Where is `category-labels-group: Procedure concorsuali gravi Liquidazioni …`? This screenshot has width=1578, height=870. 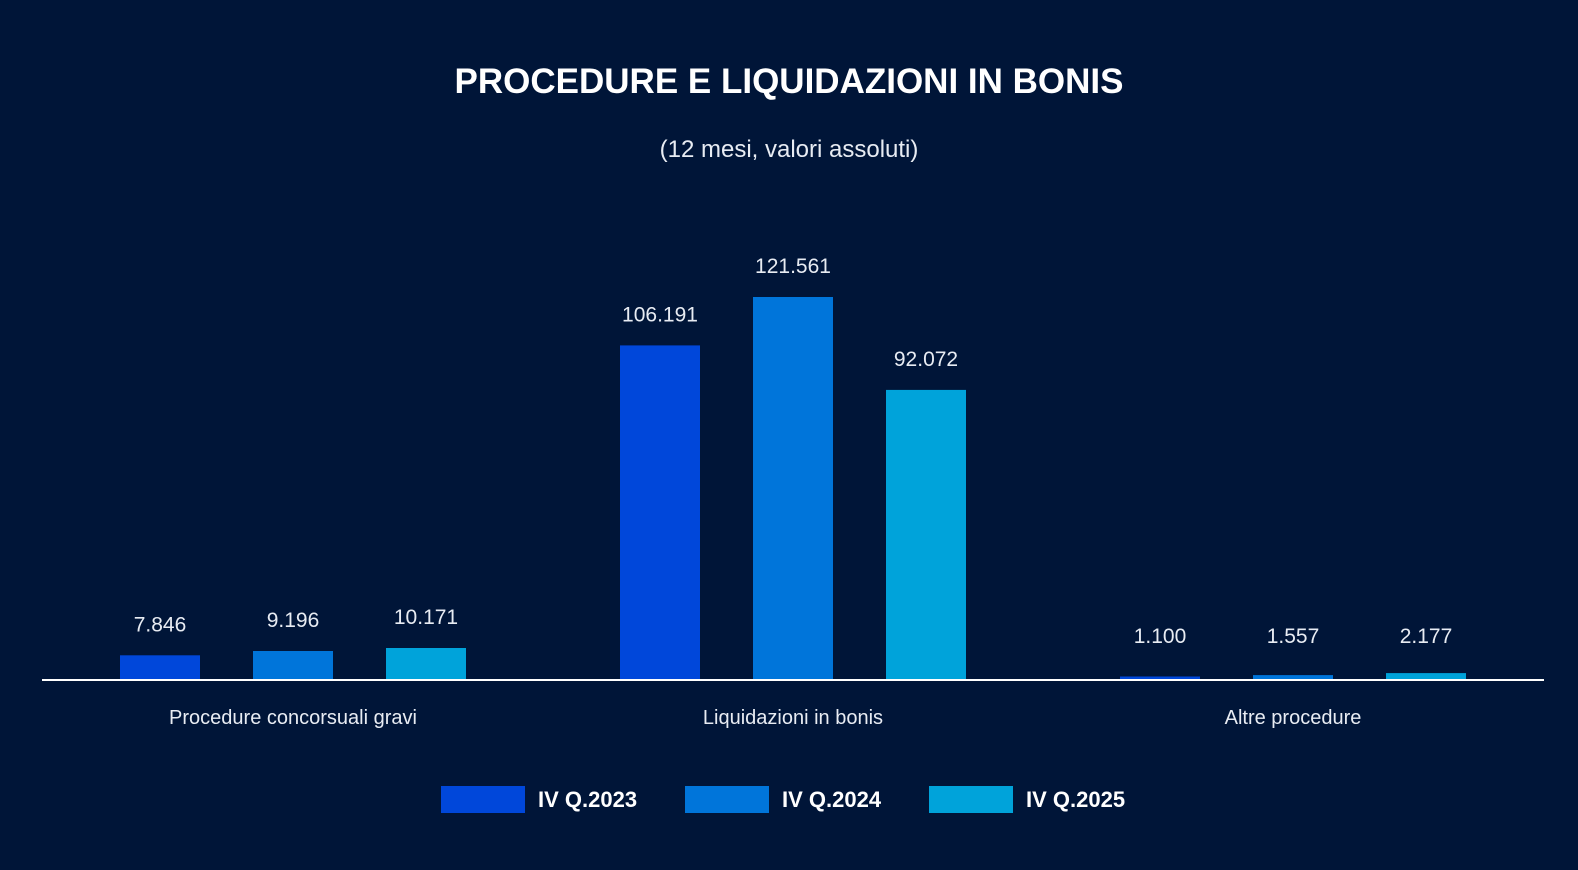 category-labels-group: Procedure concorsuali gravi Liquidazioni … is located at coordinates (765, 718).